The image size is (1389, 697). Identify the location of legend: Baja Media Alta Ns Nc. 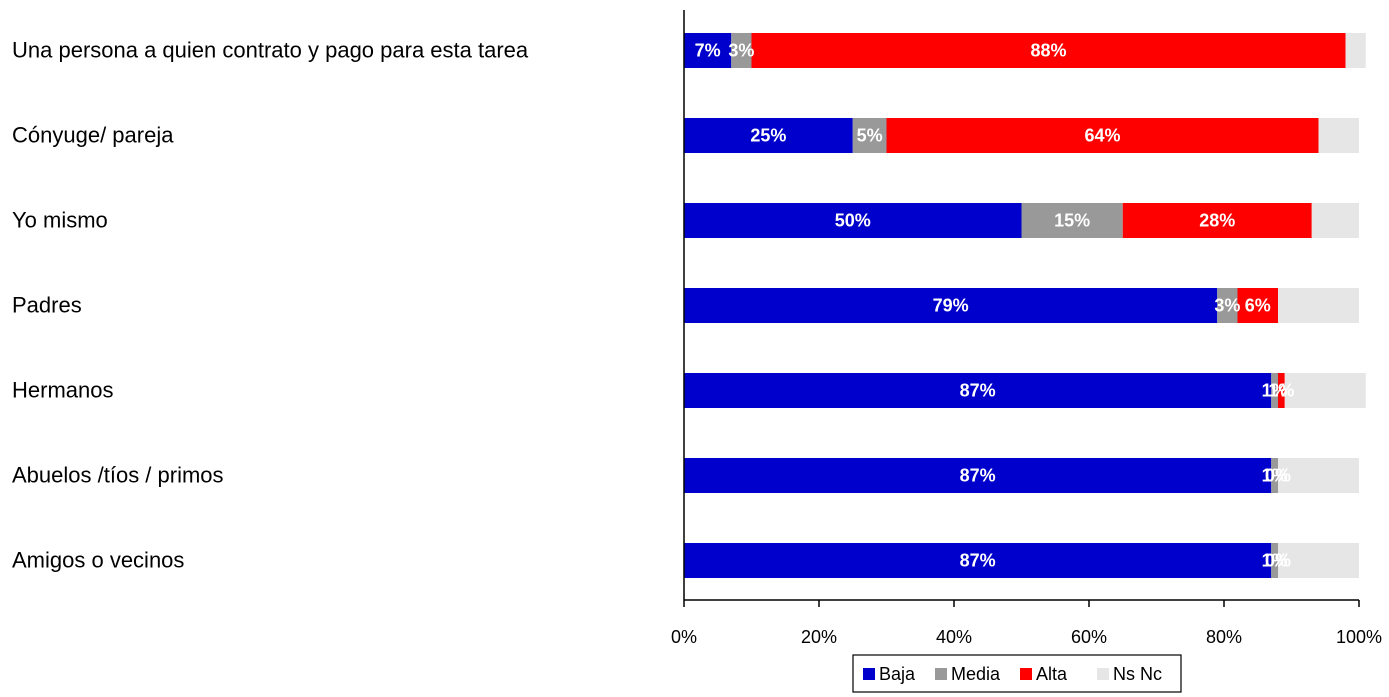
(1017, 673).